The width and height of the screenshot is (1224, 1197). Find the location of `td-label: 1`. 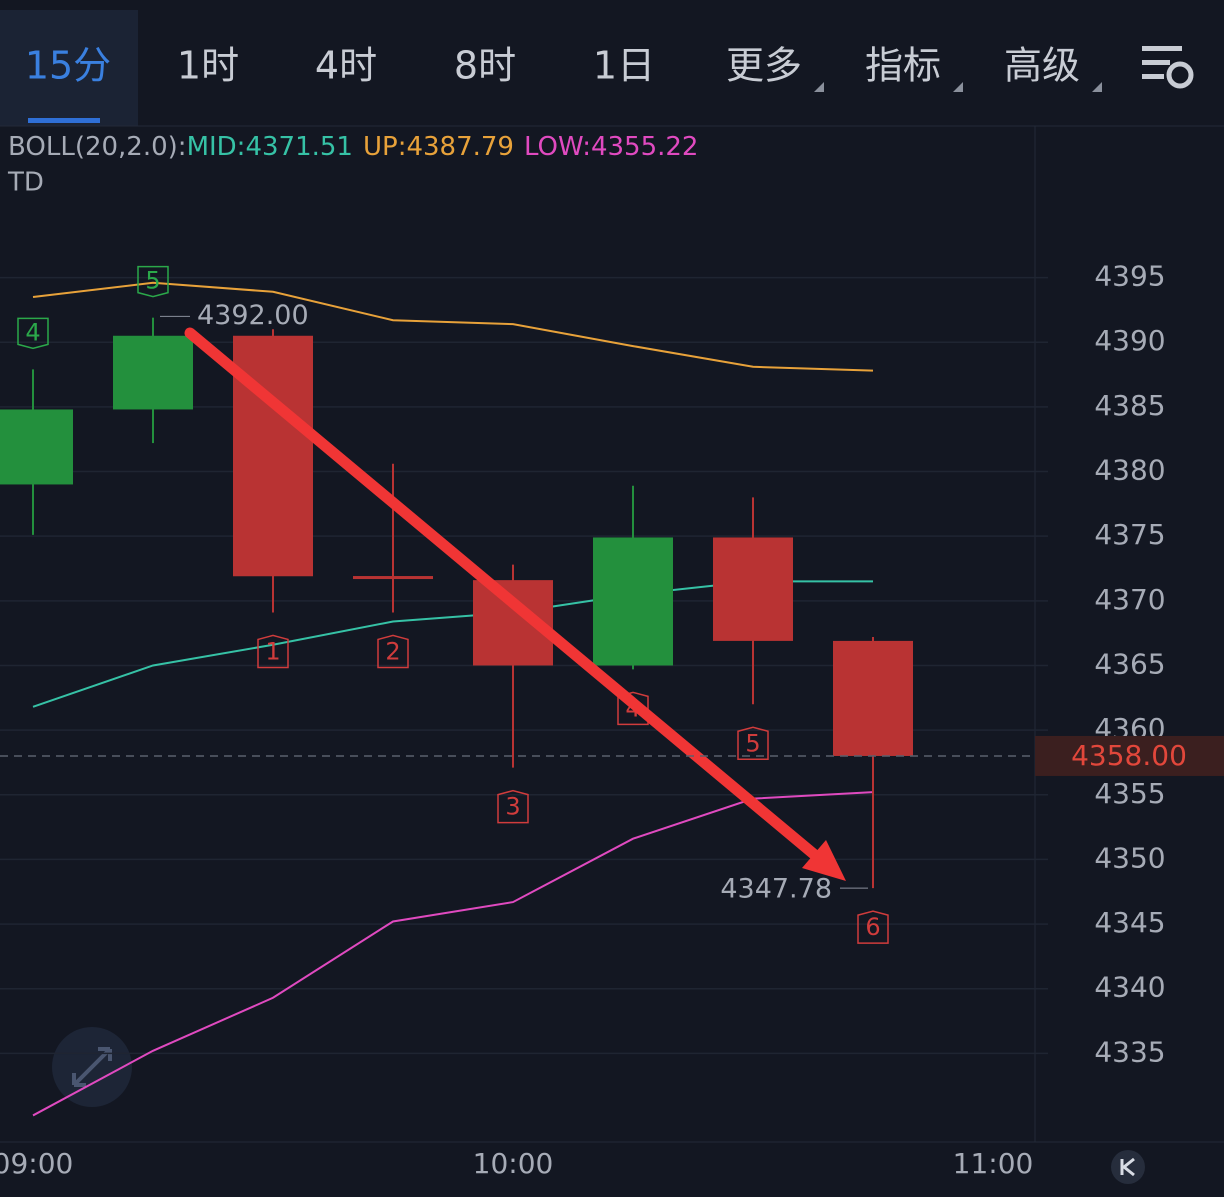

td-label: 1 is located at coordinates (272, 651).